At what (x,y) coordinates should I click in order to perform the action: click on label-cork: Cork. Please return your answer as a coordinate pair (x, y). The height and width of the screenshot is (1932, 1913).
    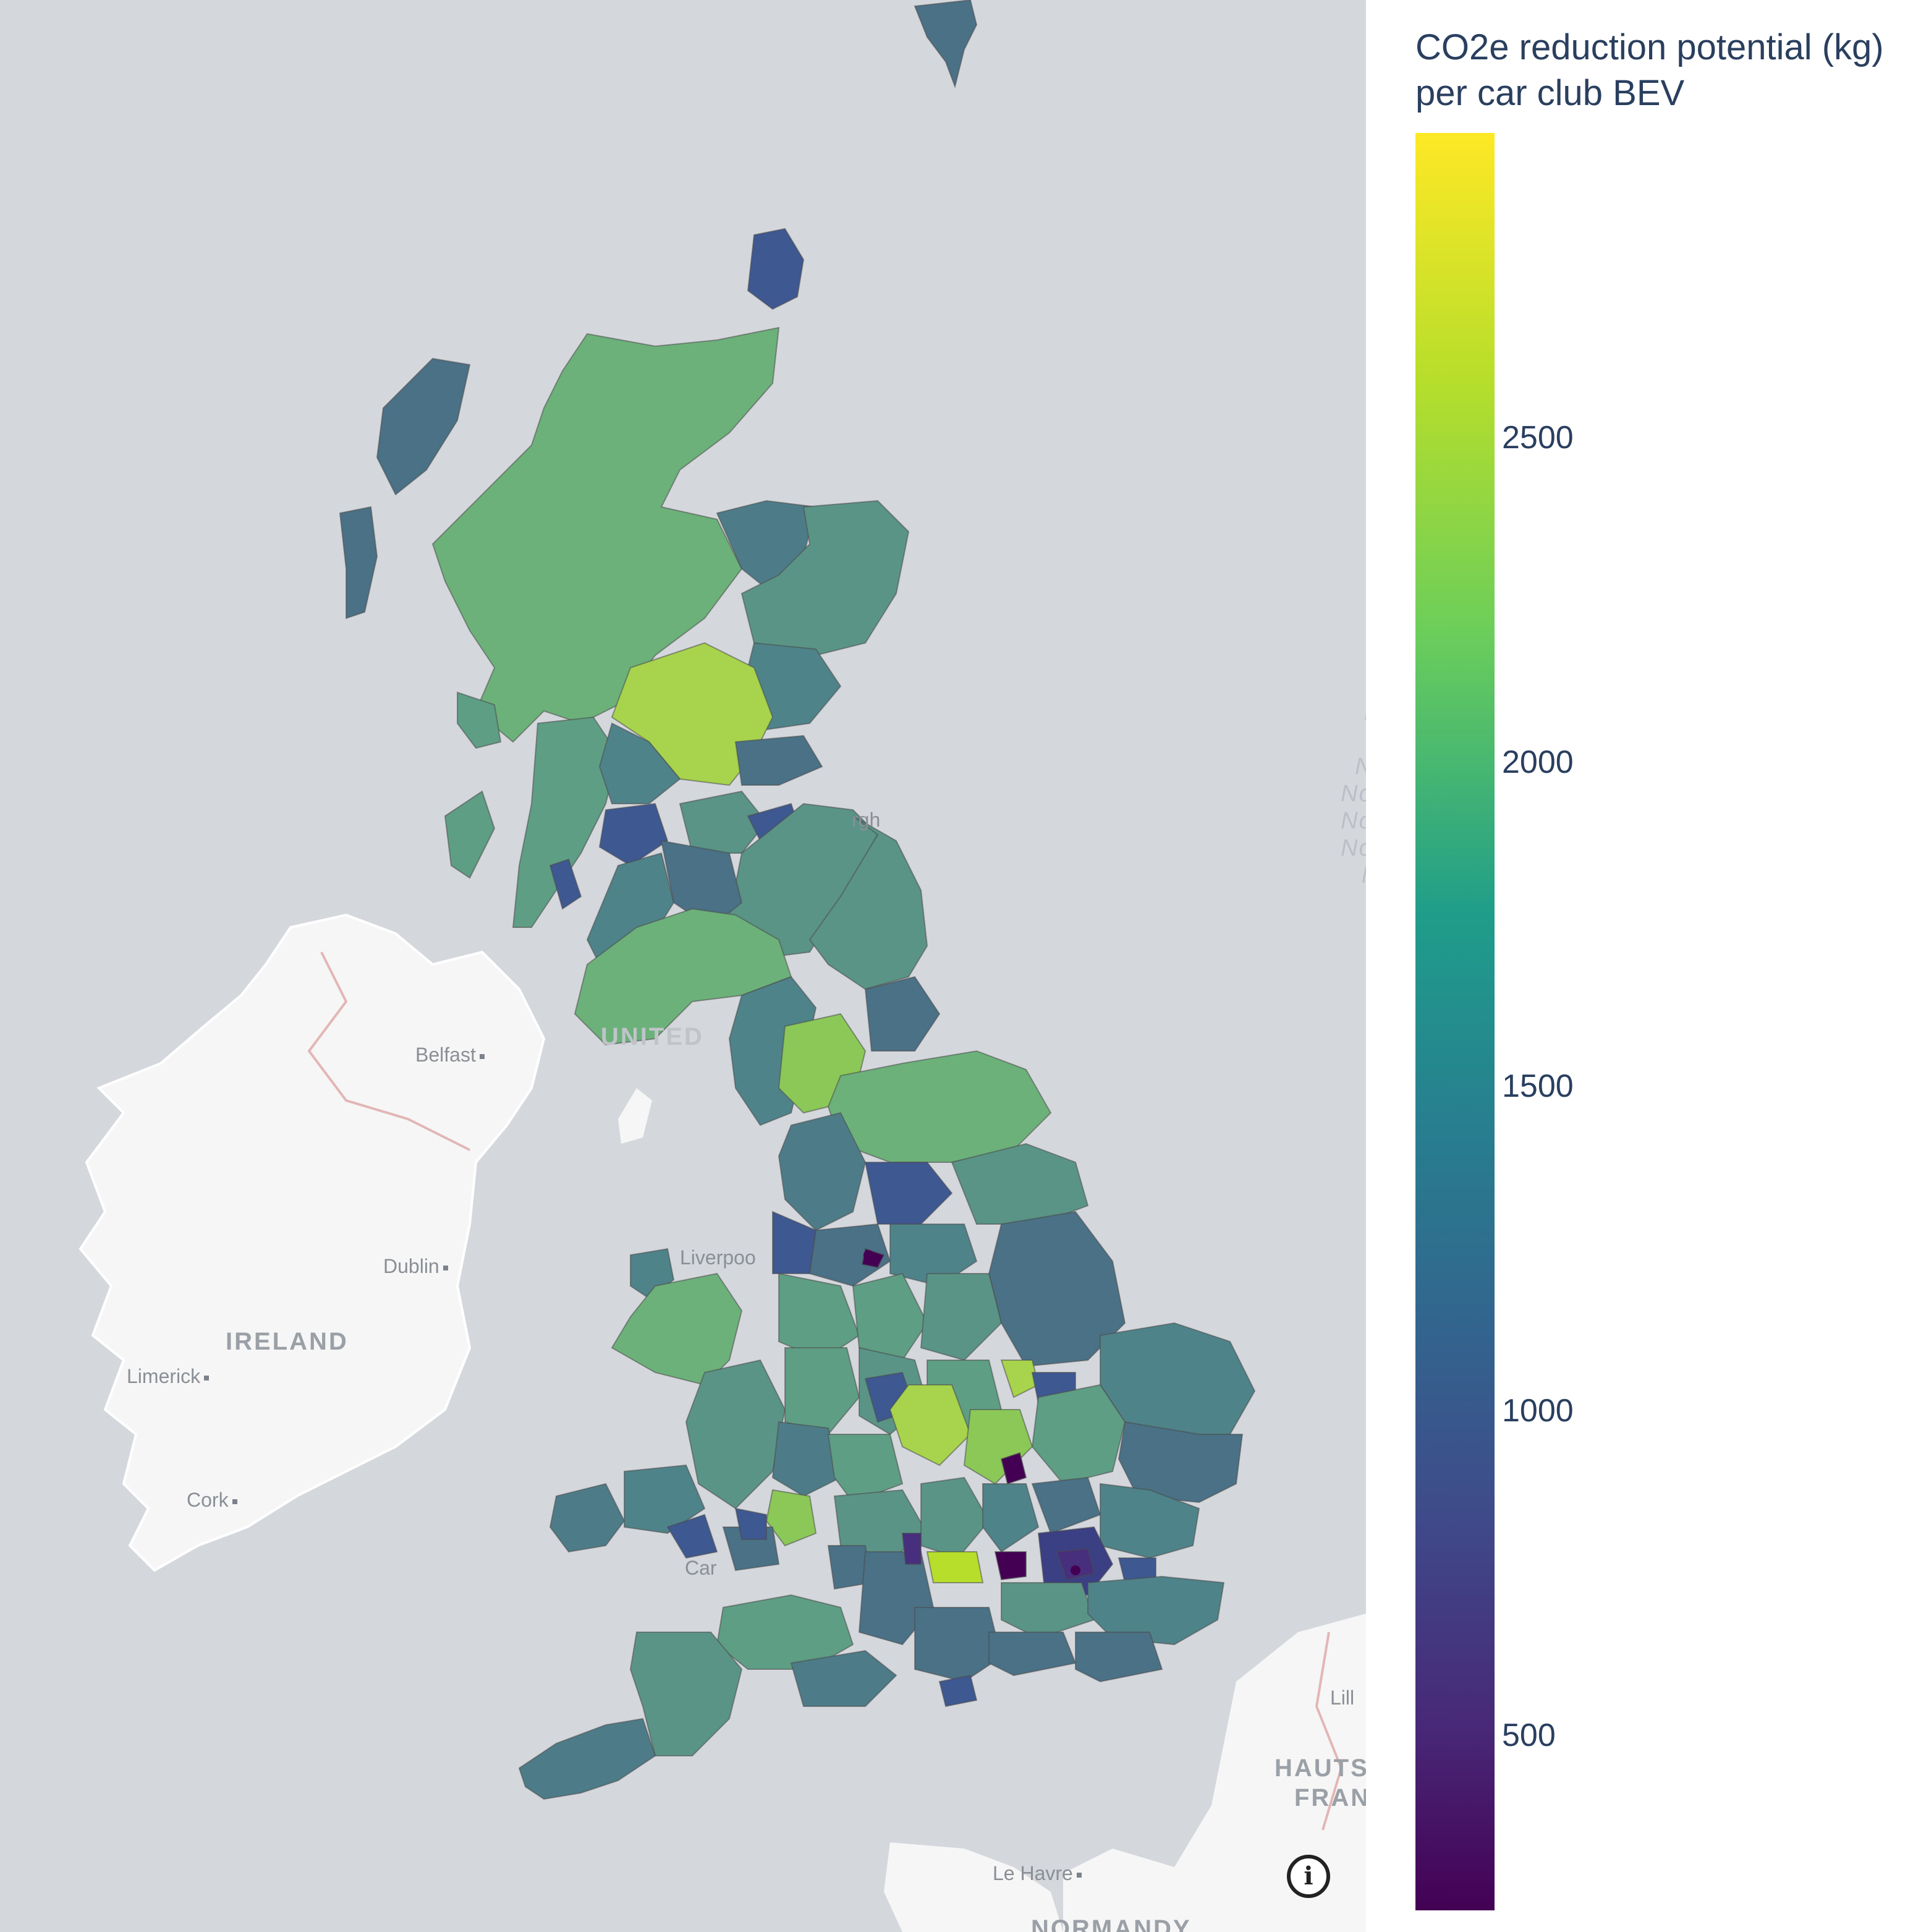
    Looking at the image, I should click on (212, 1500).